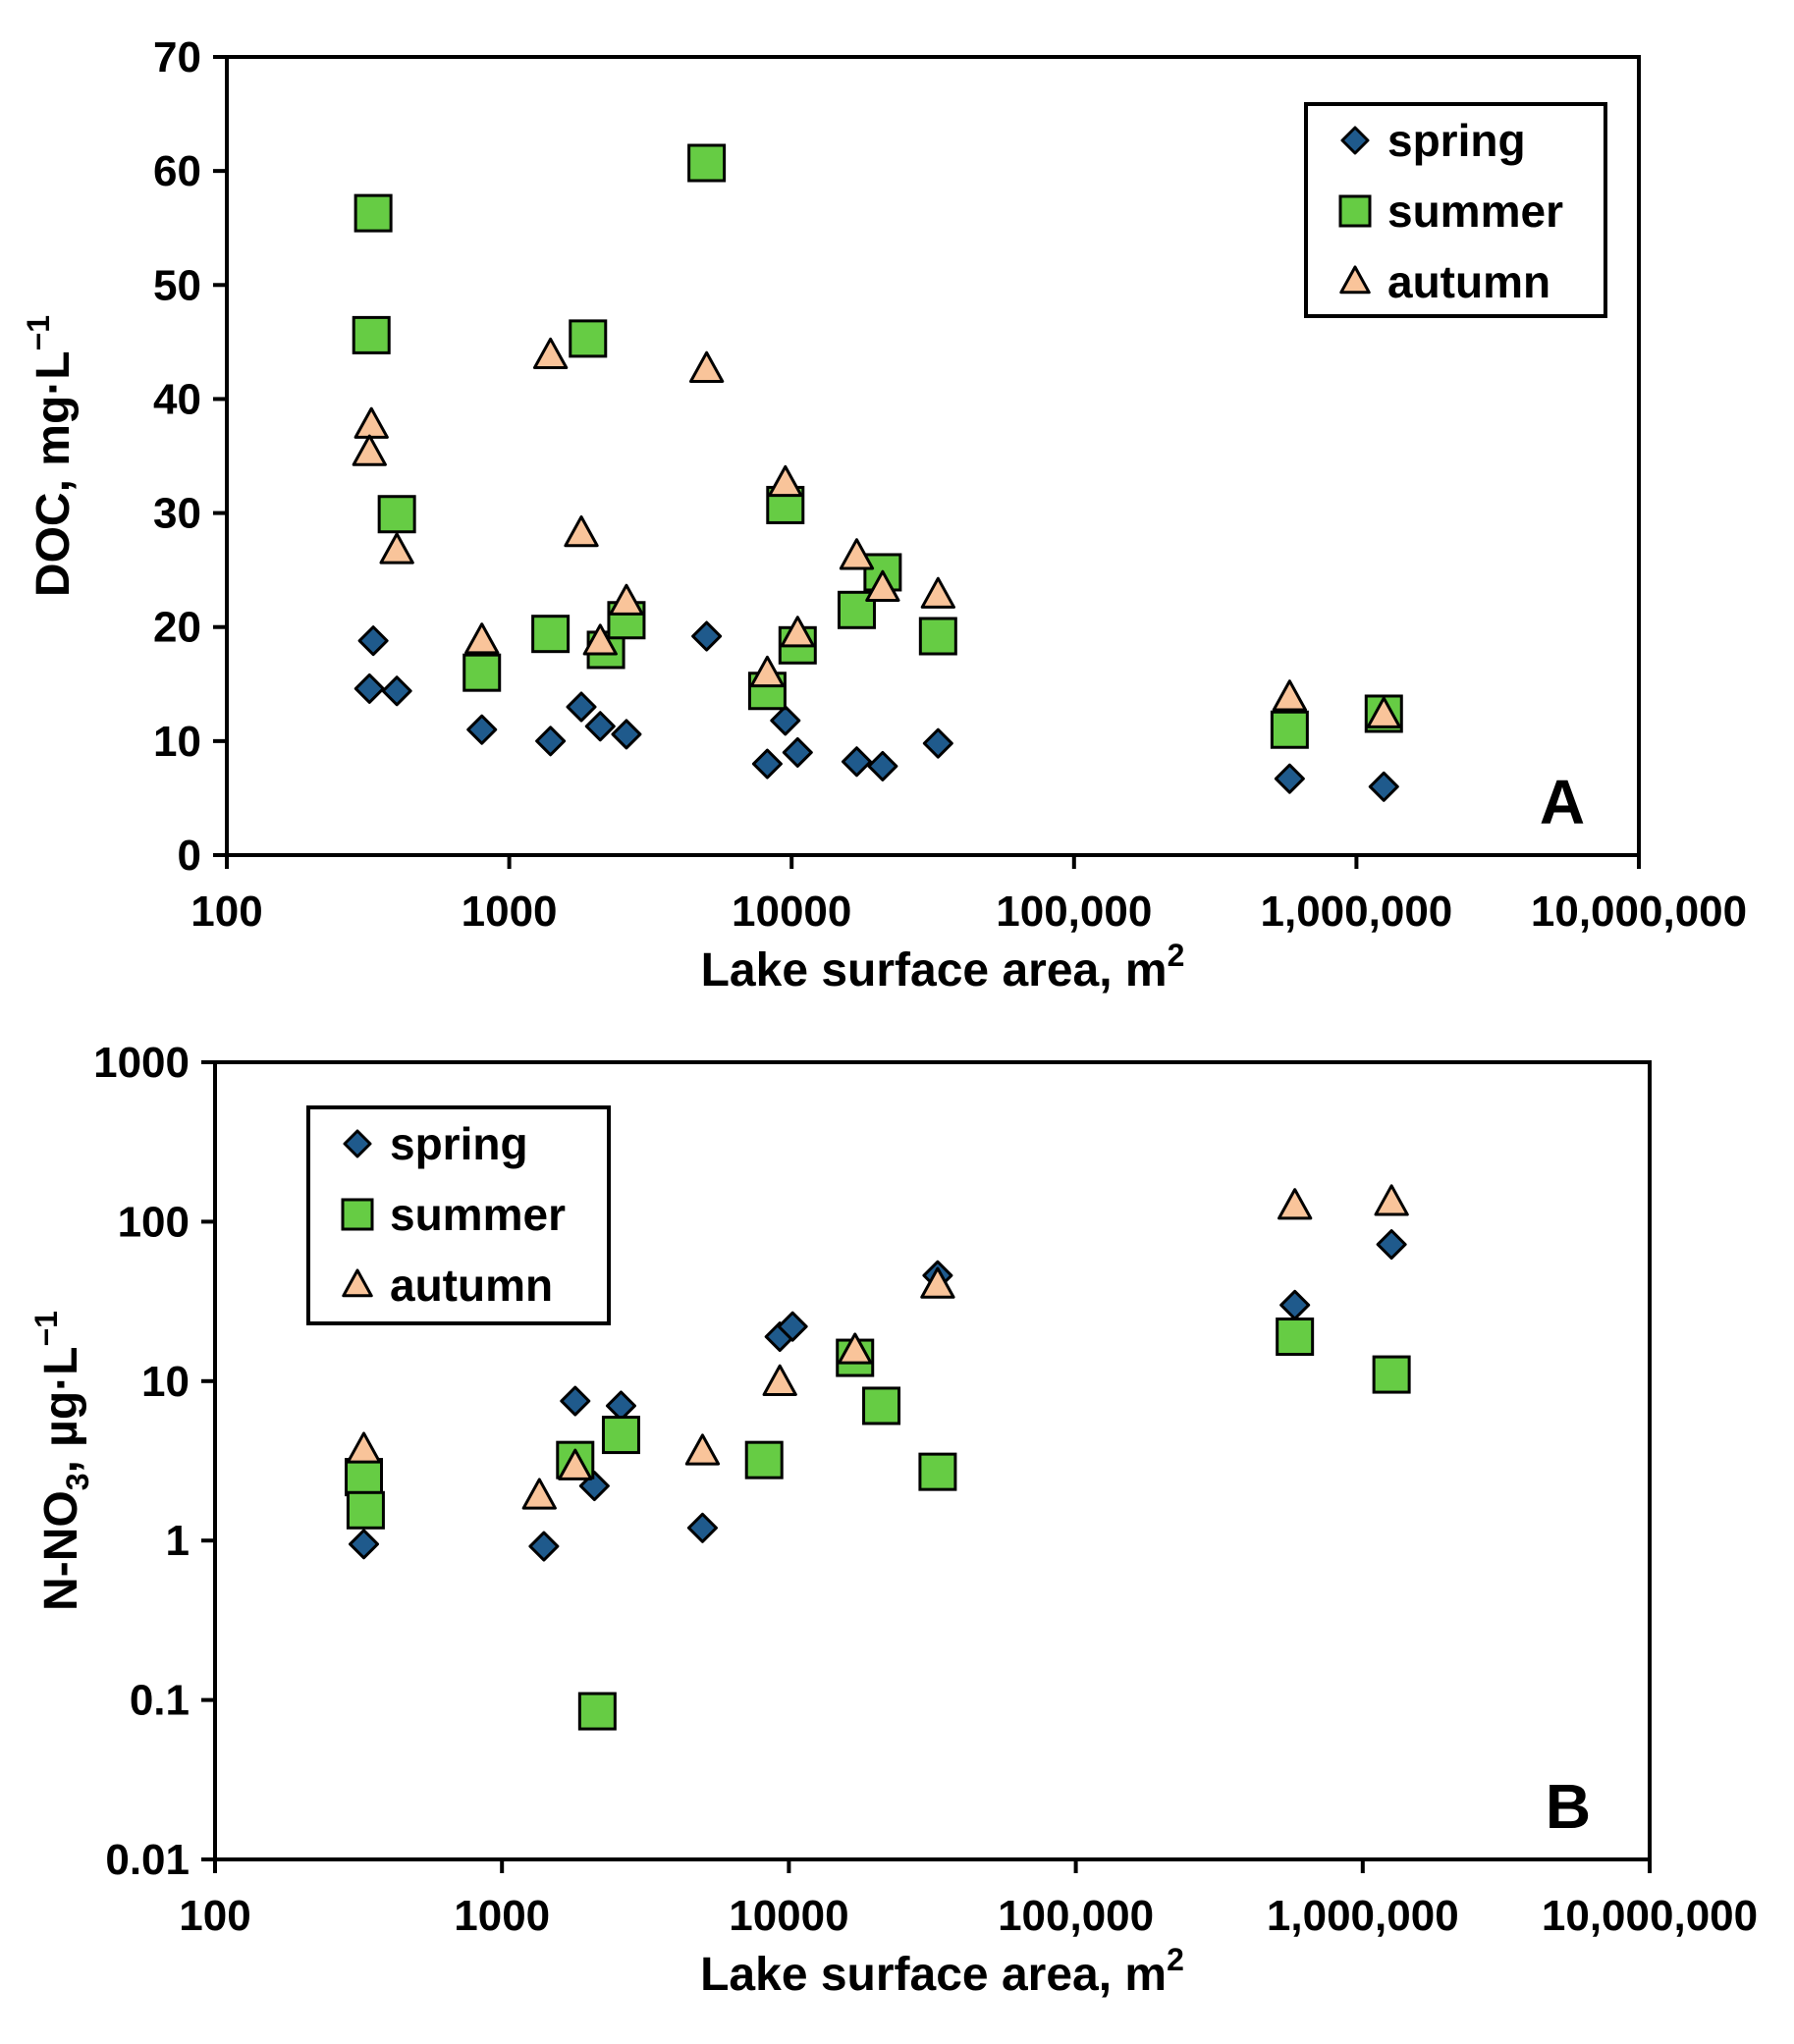 The image size is (1794, 2044). What do you see at coordinates (1363, 1916) in the screenshot?
I see `b-x-tick-label: 1,000,000` at bounding box center [1363, 1916].